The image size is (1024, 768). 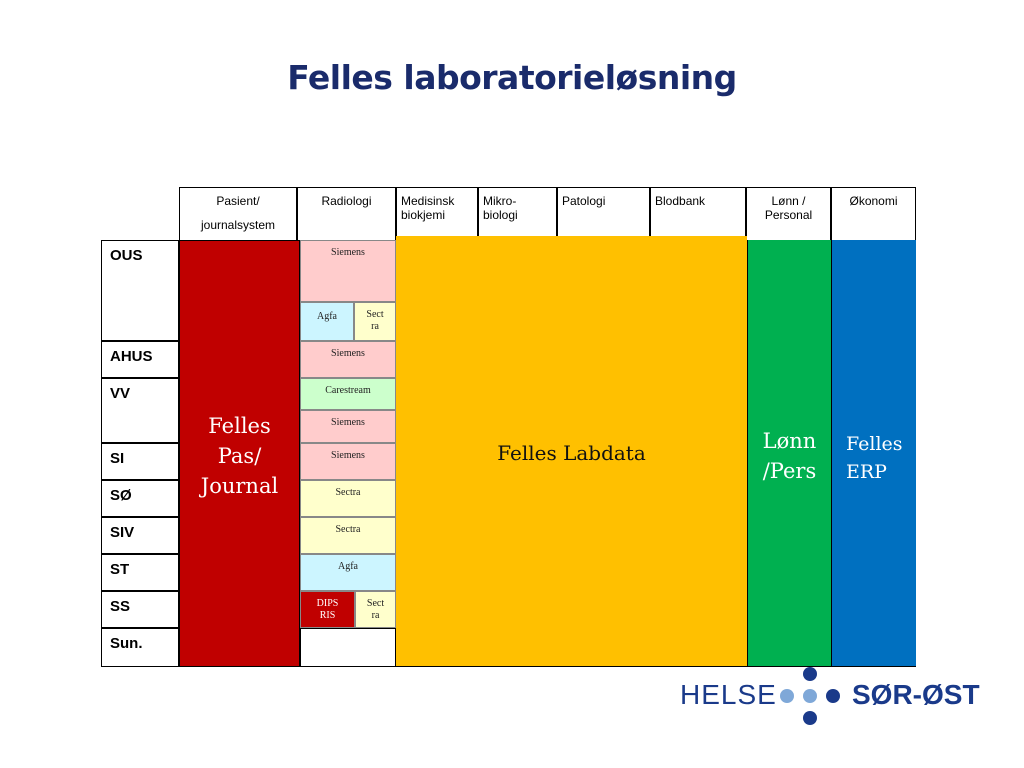 What do you see at coordinates (789, 471) in the screenshot?
I see `lonn-line2: /Pers` at bounding box center [789, 471].